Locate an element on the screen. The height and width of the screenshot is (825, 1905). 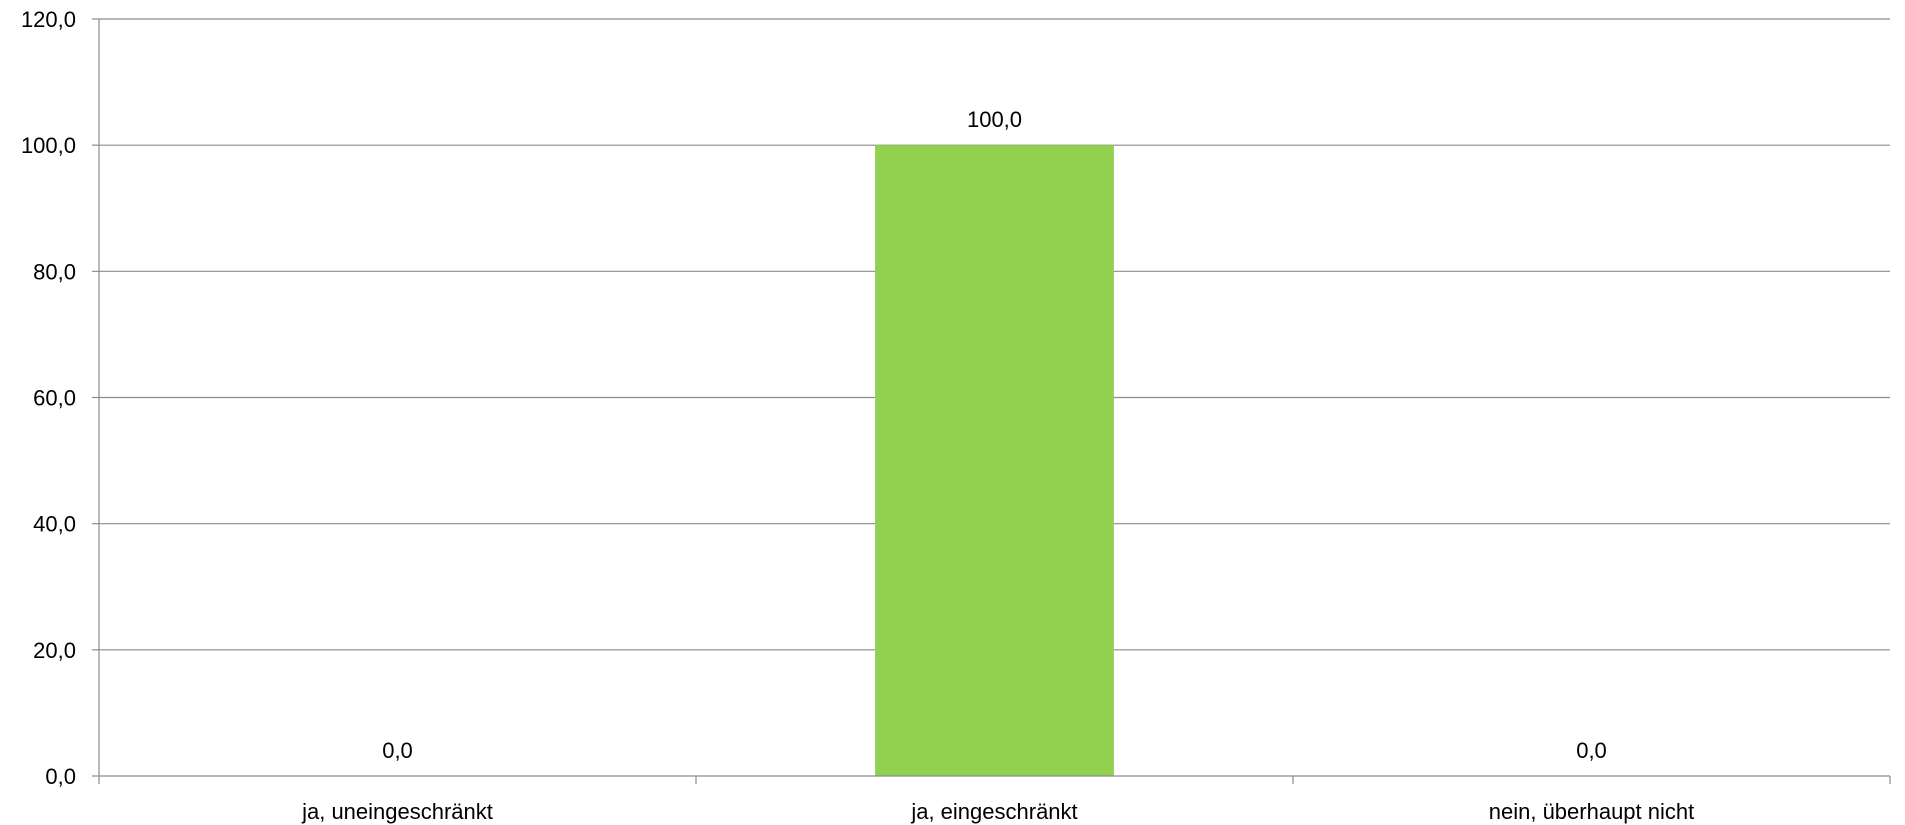
y-tick-label: 60,0 is located at coordinates (54, 398).